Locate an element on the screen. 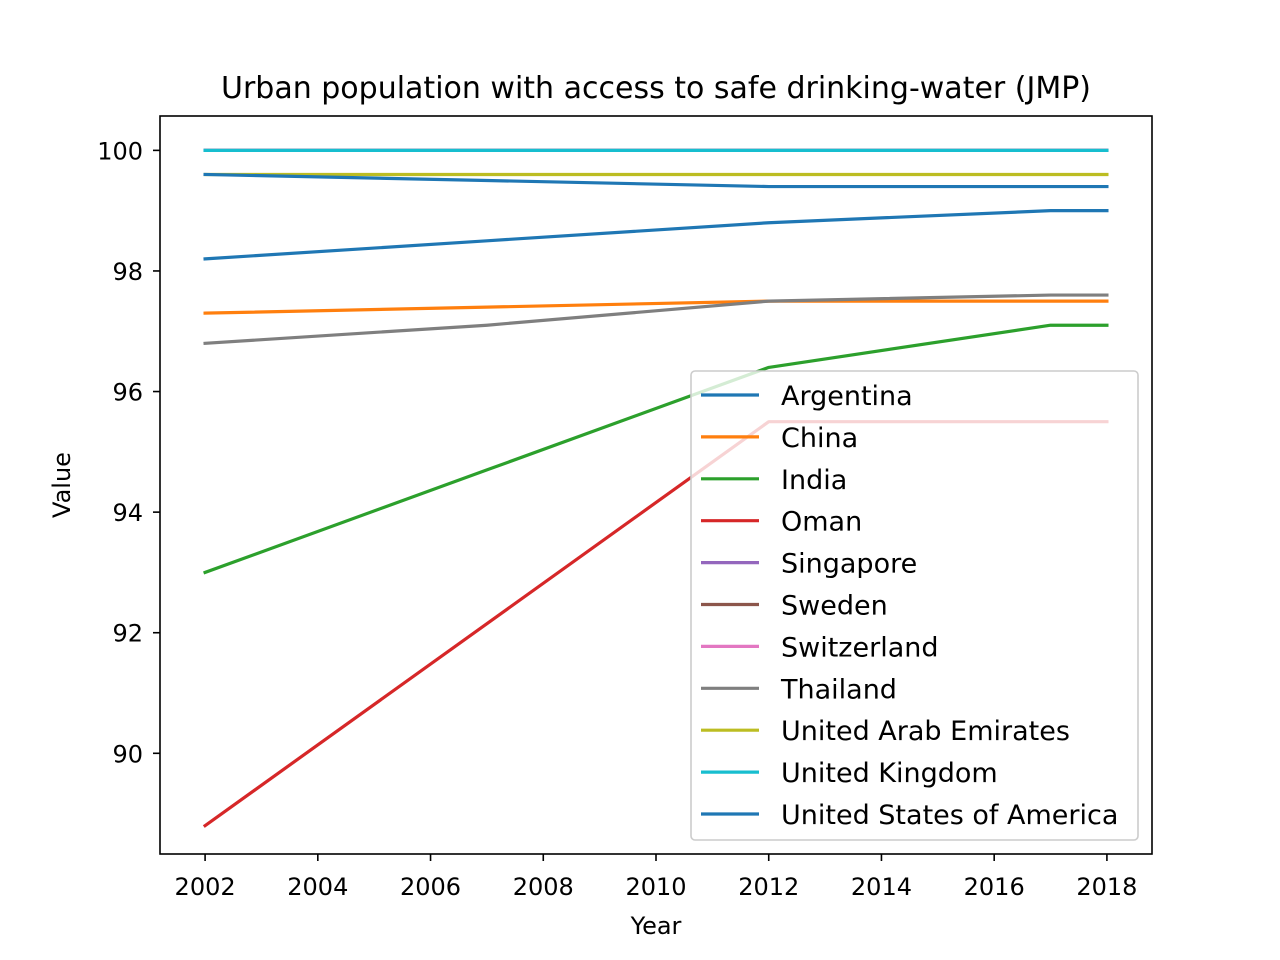 The image size is (1280, 960). legend-label-8: United Arab Emirates is located at coordinates (925, 731).